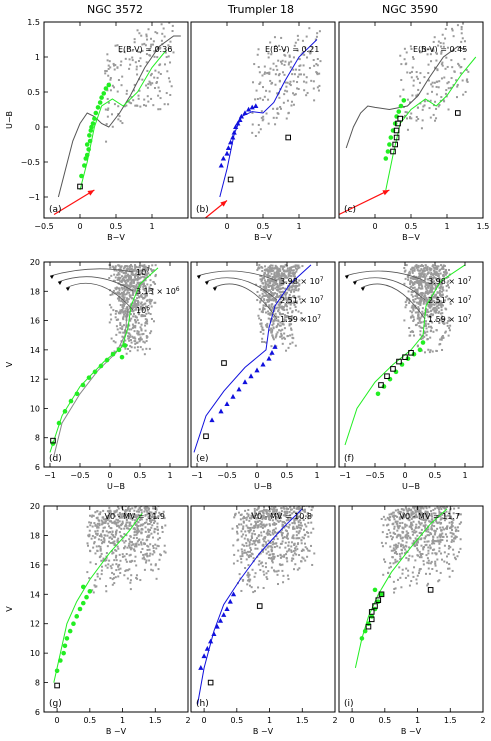 The image size is (491, 741). What do you see at coordinates (215, 289) in the screenshot?
I see `age-arrow-head` at bounding box center [215, 289].